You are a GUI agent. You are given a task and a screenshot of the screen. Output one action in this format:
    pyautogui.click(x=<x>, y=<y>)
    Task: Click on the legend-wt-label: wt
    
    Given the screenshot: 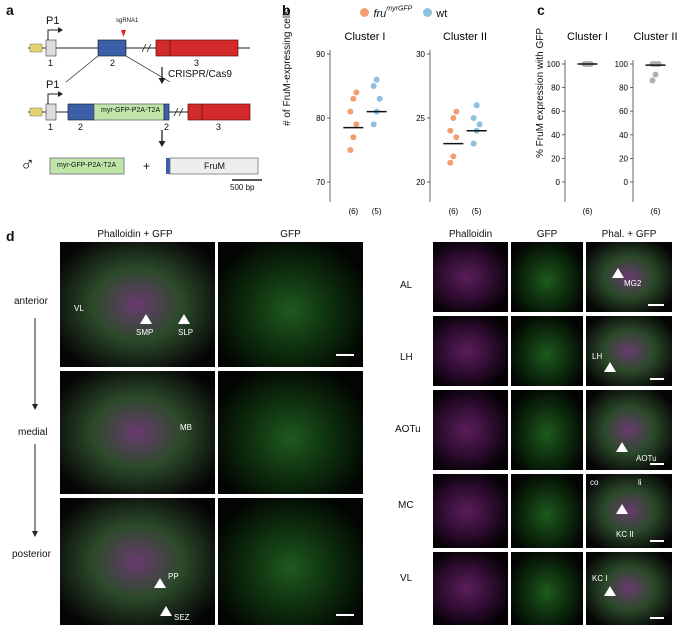 What is the action you would take?
    pyautogui.click(x=442, y=14)
    